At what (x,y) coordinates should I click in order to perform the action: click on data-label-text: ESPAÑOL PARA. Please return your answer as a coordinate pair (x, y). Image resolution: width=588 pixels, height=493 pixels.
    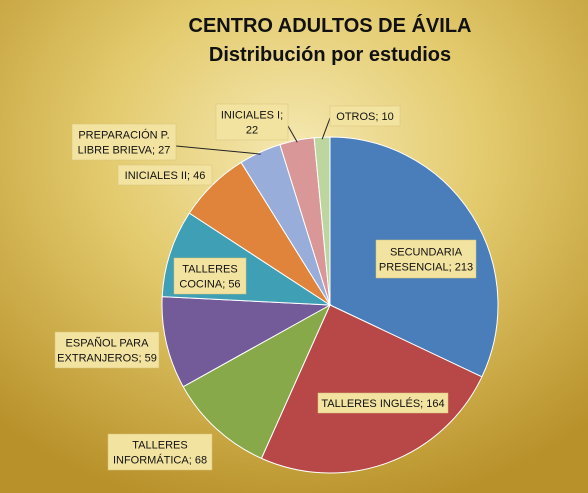
    Looking at the image, I should click on (108, 343).